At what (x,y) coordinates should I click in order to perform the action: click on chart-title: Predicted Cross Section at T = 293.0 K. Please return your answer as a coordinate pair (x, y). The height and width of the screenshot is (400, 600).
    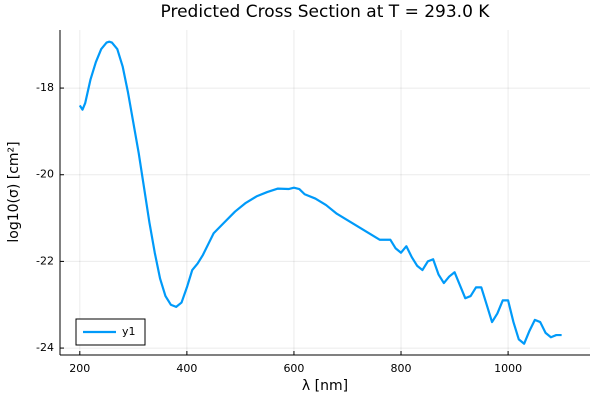
    Looking at the image, I should click on (326, 12).